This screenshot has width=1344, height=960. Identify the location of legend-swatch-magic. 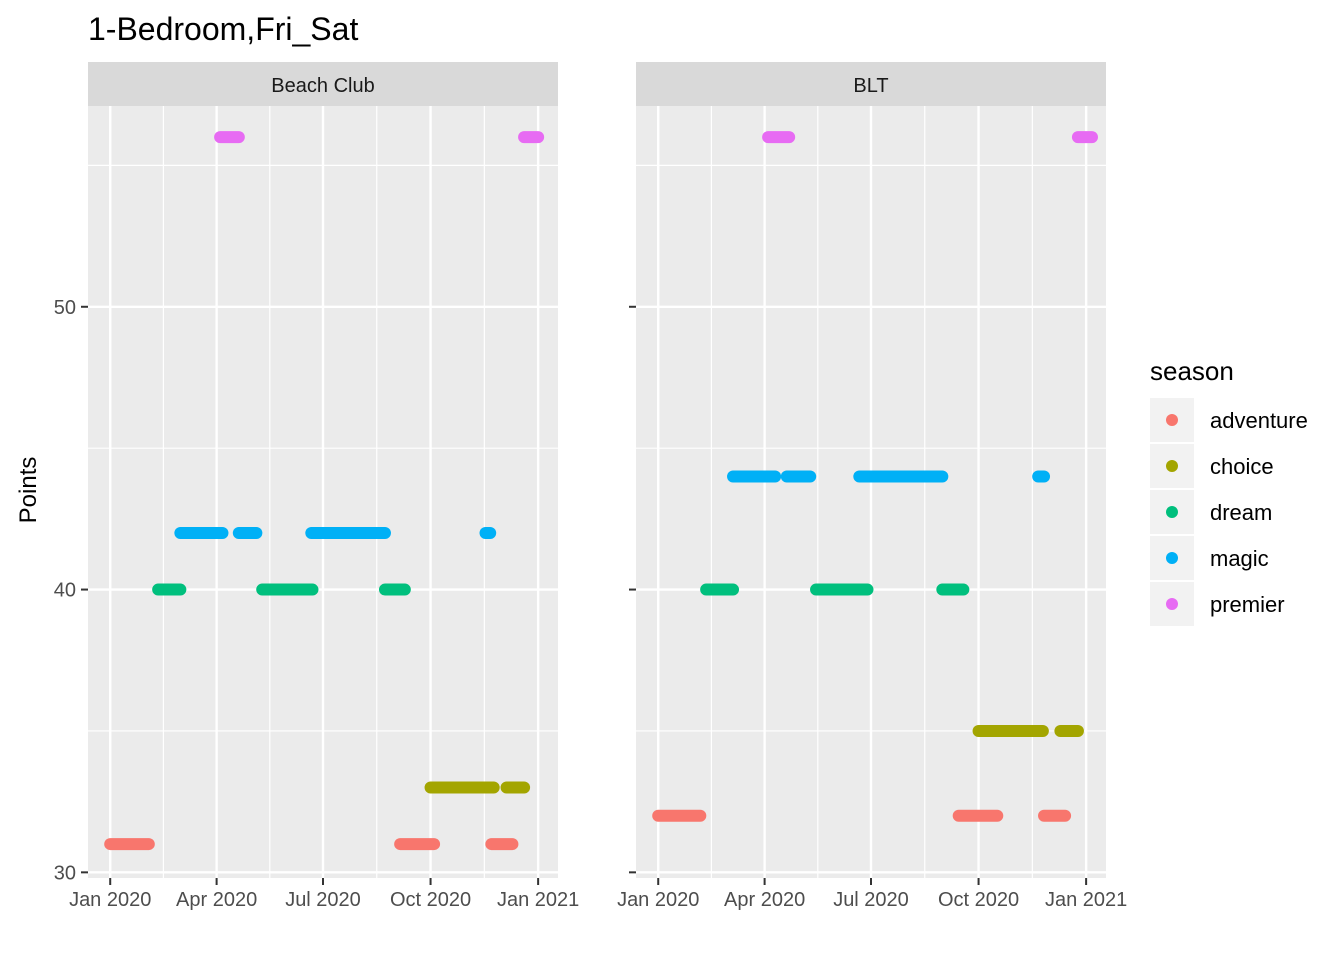
(1172, 558).